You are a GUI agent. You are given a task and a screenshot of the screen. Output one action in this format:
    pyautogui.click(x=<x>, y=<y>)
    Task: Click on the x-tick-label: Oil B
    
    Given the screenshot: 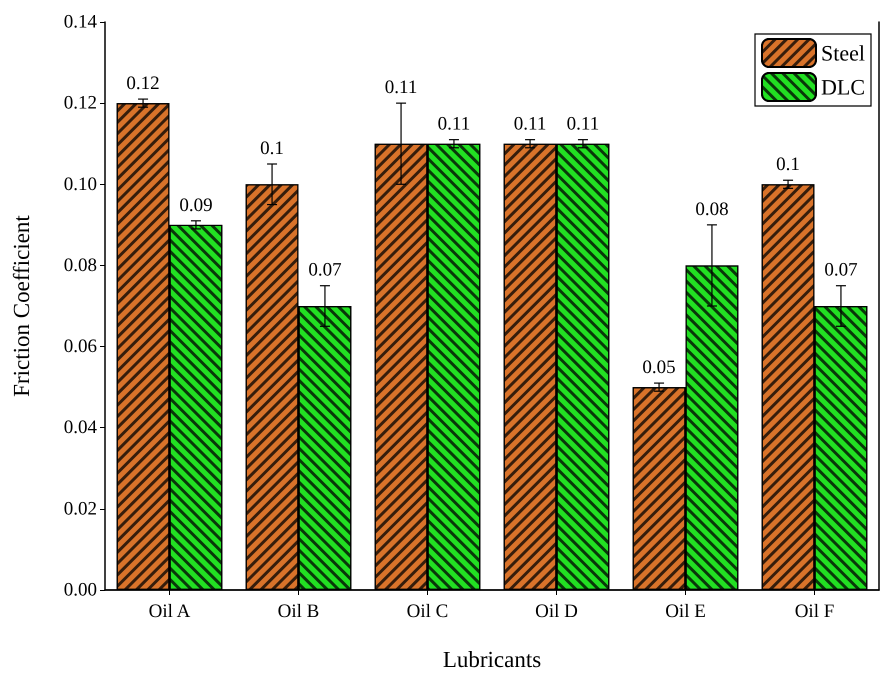 What is the action you would take?
    pyautogui.click(x=299, y=611)
    